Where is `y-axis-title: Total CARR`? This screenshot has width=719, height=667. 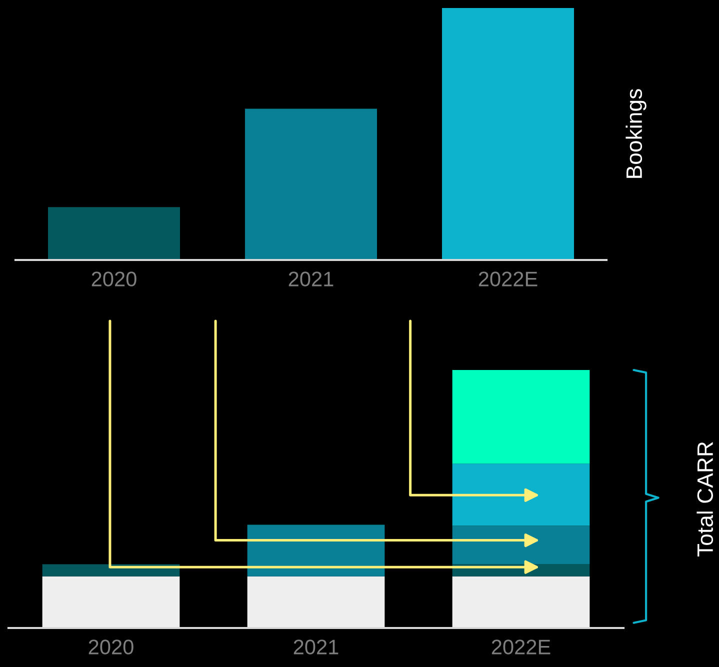
y-axis-title: Total CARR is located at coordinates (705, 499).